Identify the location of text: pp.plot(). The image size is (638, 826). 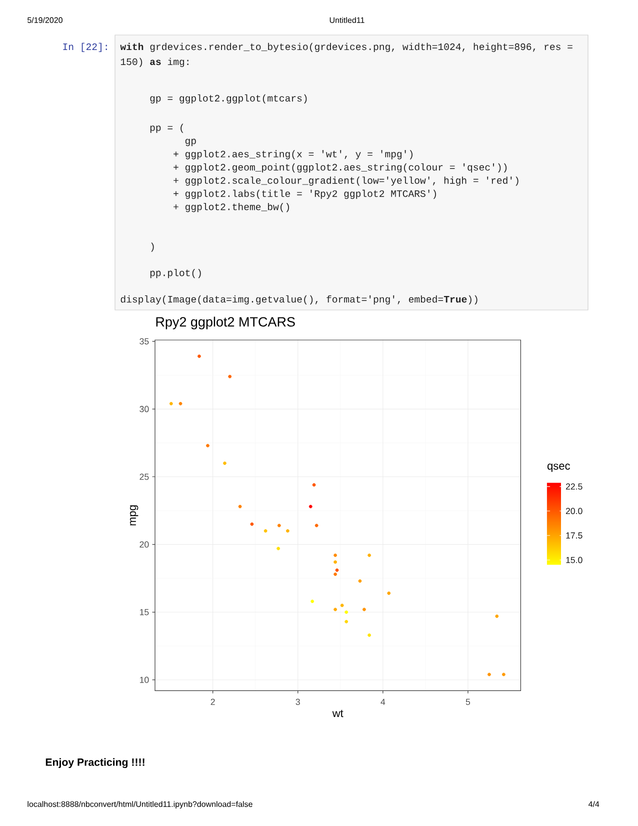
(175, 273).